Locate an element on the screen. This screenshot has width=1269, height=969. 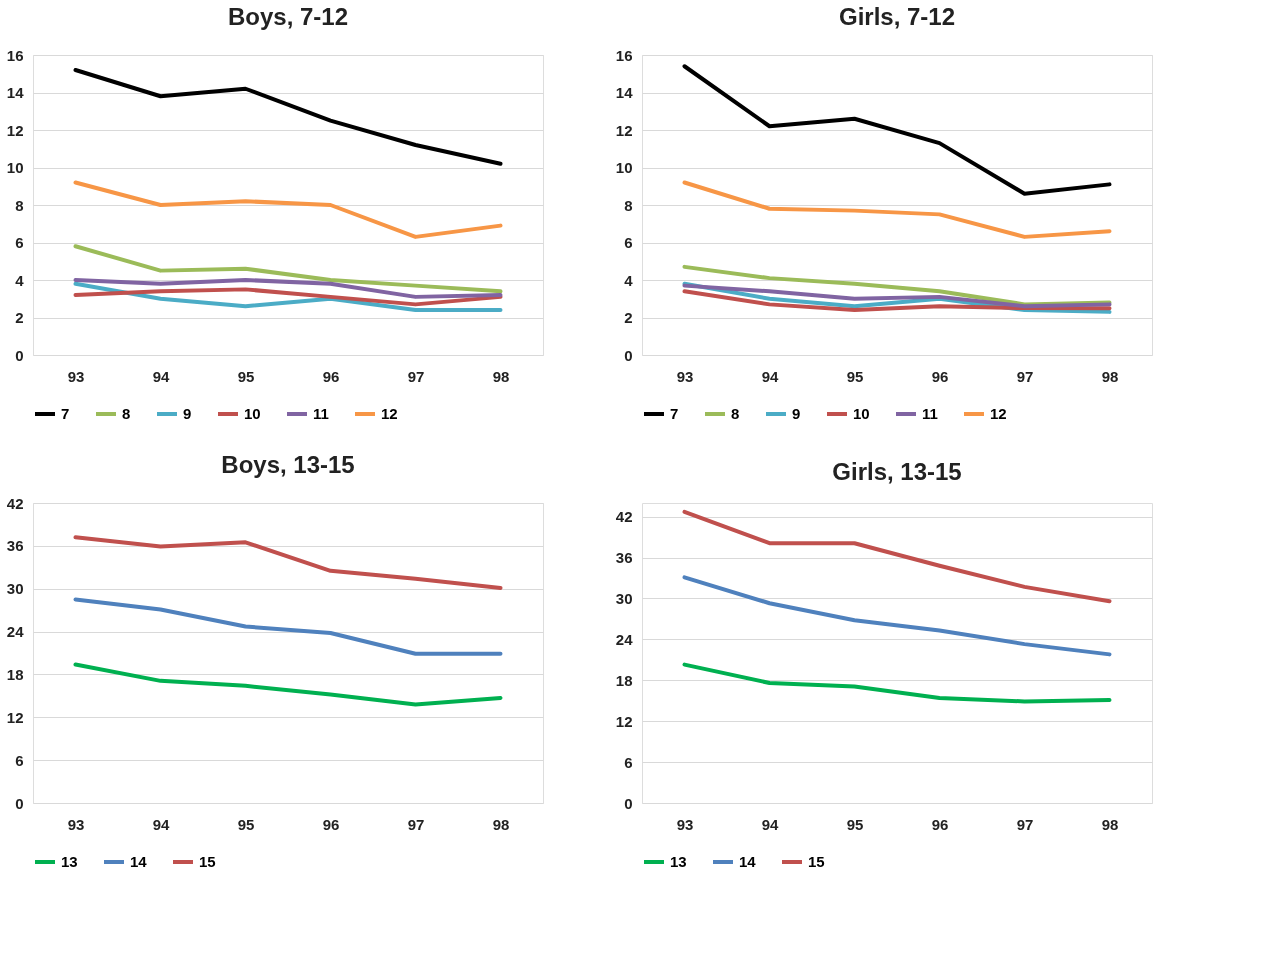
chart-title: Boys, 7-12 is located at coordinates (288, 16).